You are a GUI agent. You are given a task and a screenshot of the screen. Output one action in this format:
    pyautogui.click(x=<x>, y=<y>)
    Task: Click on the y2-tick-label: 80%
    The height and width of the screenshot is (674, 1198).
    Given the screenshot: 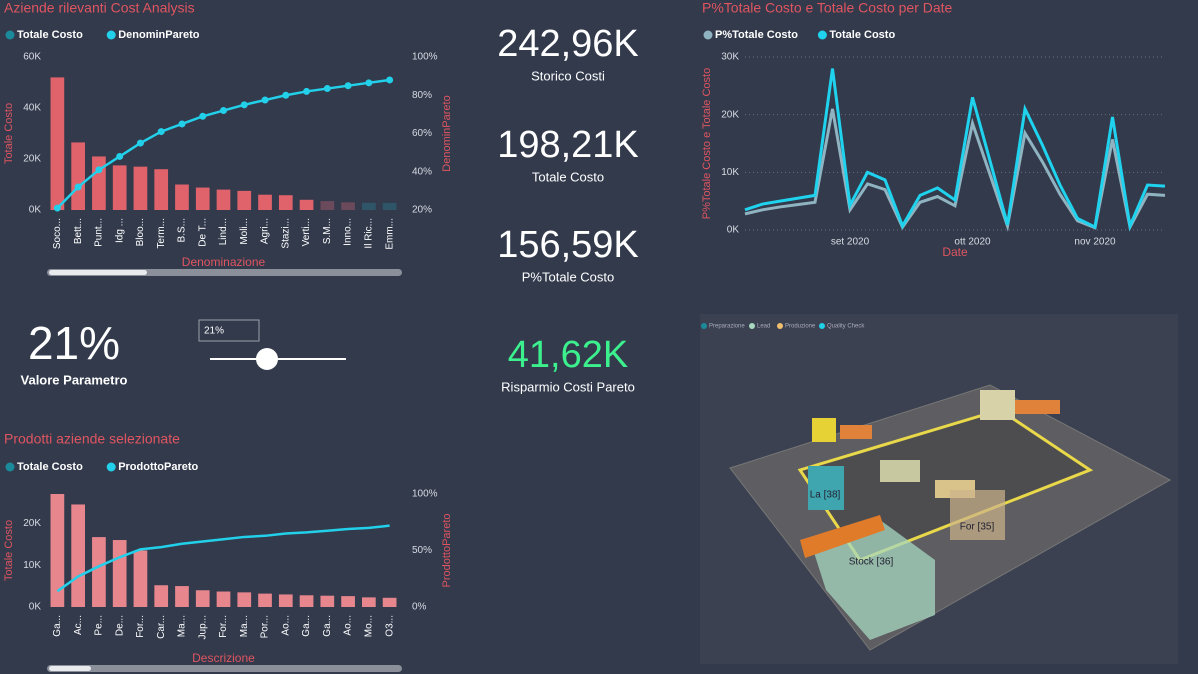 What is the action you would take?
    pyautogui.click(x=422, y=95)
    